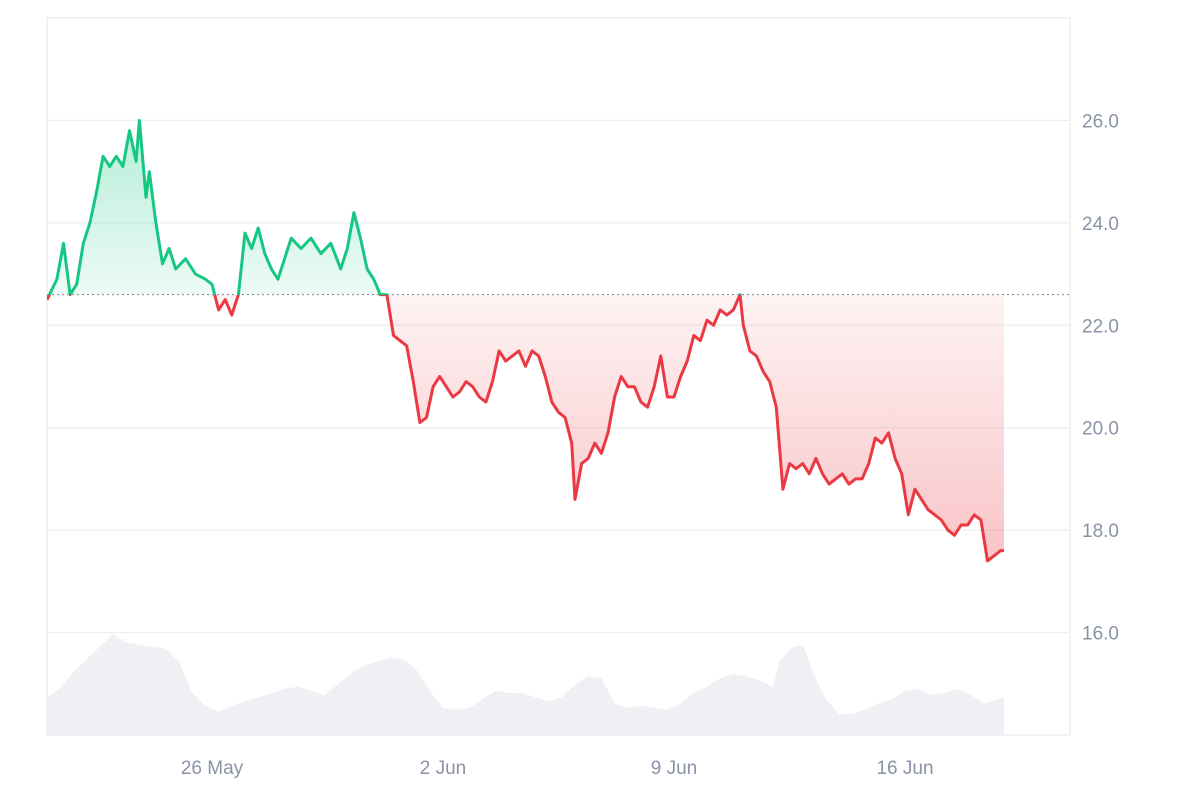 This screenshot has height=800, width=1200. I want to click on x-tick-label: 16 Jun, so click(904, 768).